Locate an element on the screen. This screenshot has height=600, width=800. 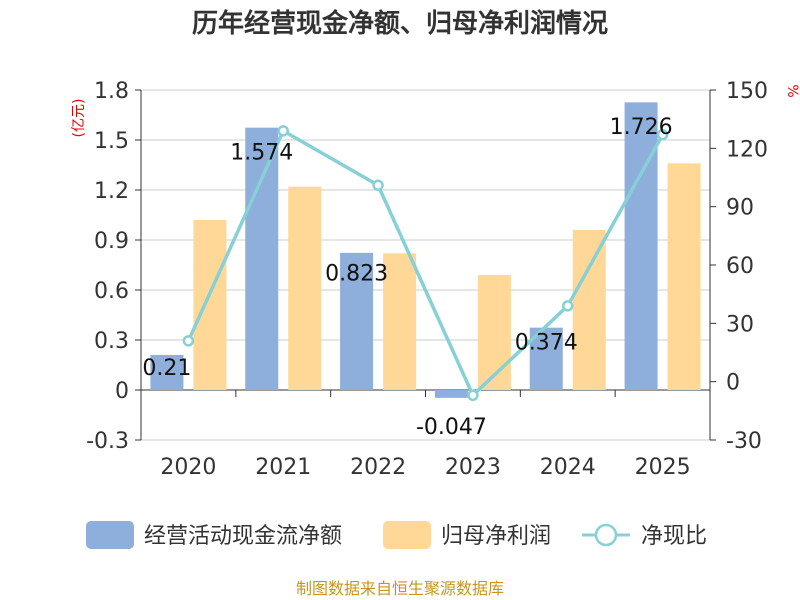
right-tick-label: 120 is located at coordinates (747, 149).